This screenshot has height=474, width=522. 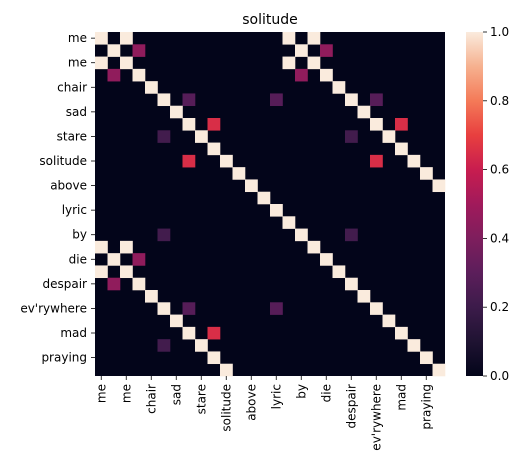 What do you see at coordinates (74, 210) in the screenshot?
I see `y-tick-label: lyric` at bounding box center [74, 210].